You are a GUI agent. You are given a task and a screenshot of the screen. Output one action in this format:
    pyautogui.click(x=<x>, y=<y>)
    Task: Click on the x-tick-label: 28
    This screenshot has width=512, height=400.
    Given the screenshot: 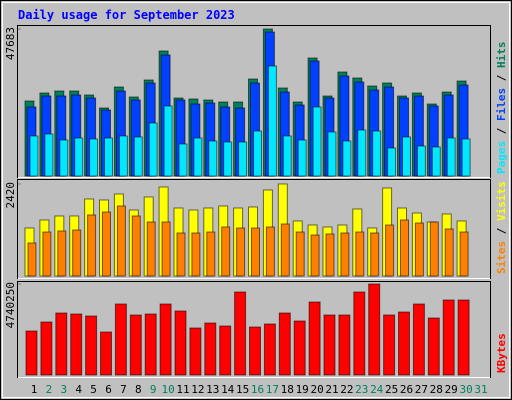 What is the action you would take?
    pyautogui.click(x=436, y=389)
    